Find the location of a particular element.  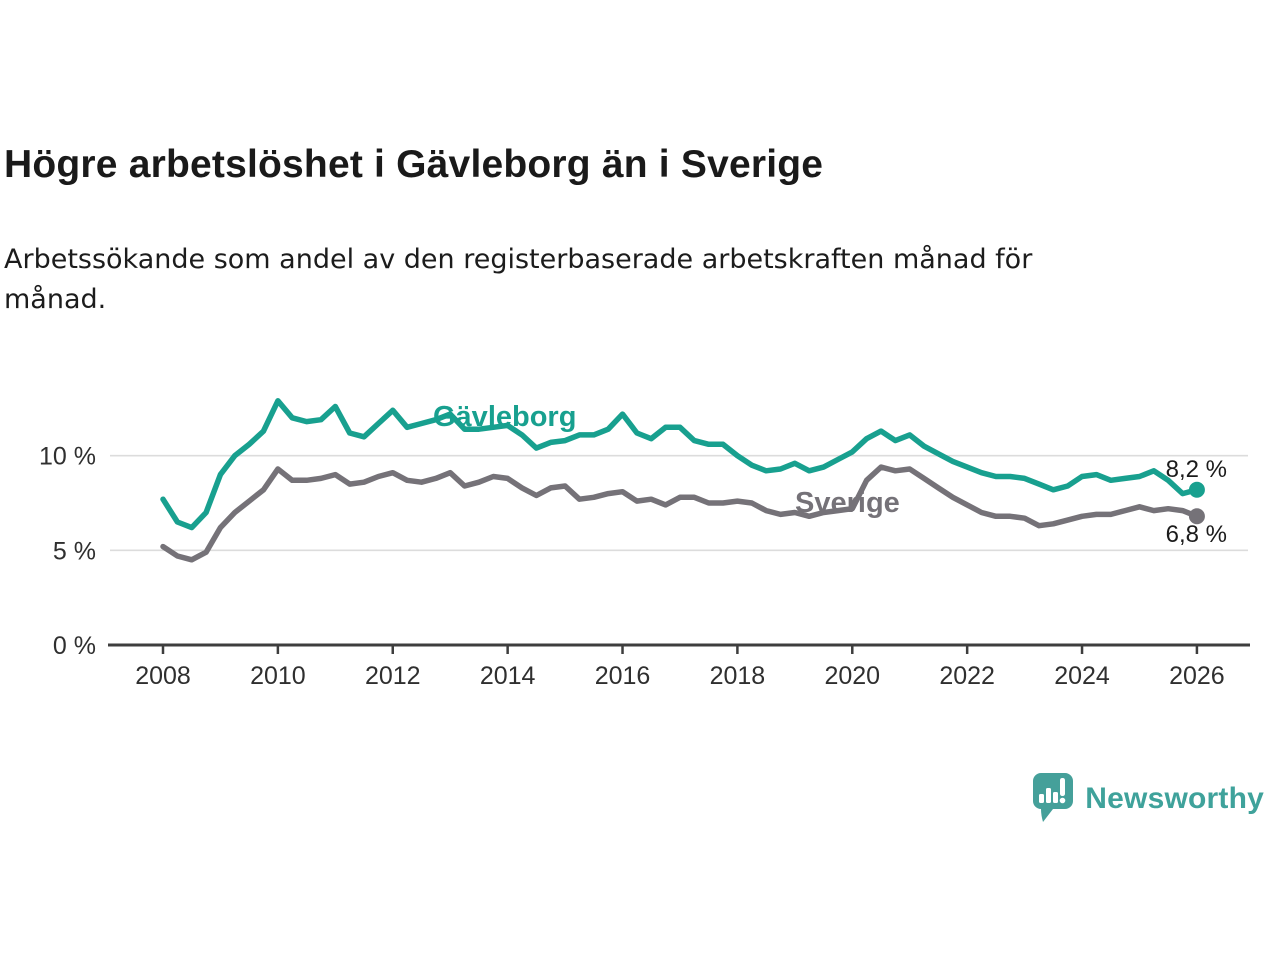

y-axis-tick-label: 0 % is located at coordinates (74, 646).